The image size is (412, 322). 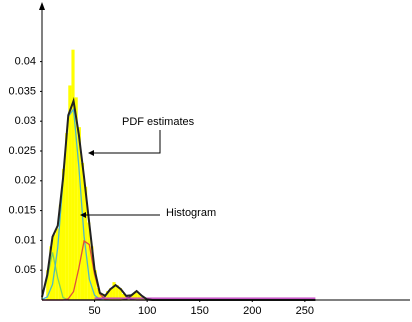 I want to click on annotation: PDF estimates, so click(x=158, y=122).